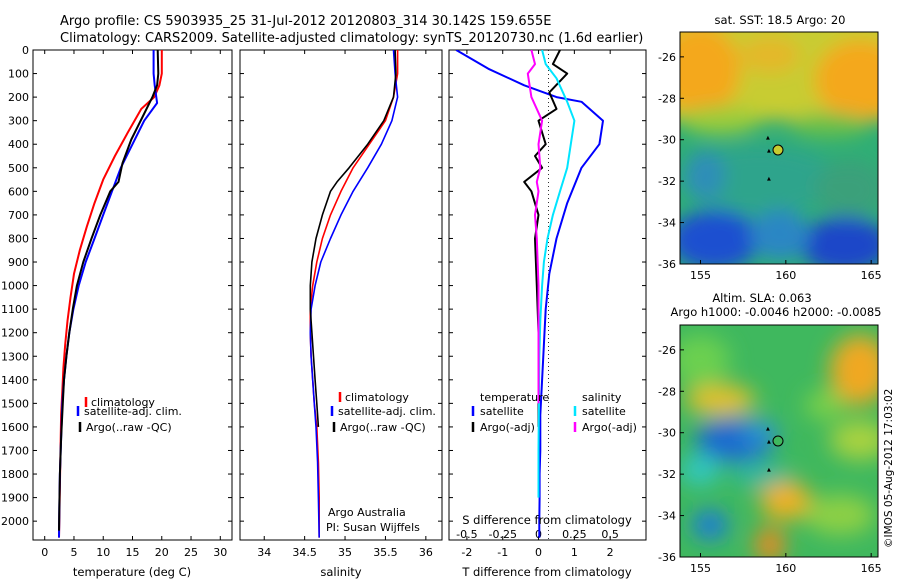 The height and width of the screenshot is (580, 900). What do you see at coordinates (776, 312) in the screenshot?
I see `sla-map-subtitle: Argo h1000: -0.0046 h2000: -0.0085` at bounding box center [776, 312].